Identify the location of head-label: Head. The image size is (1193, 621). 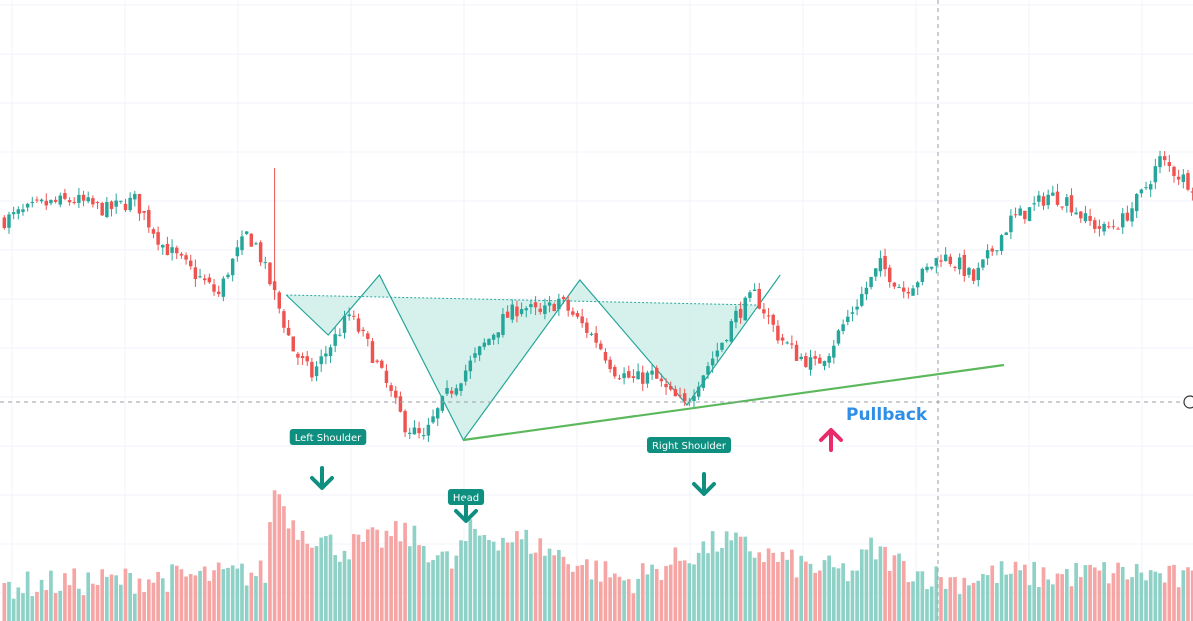
(466, 497).